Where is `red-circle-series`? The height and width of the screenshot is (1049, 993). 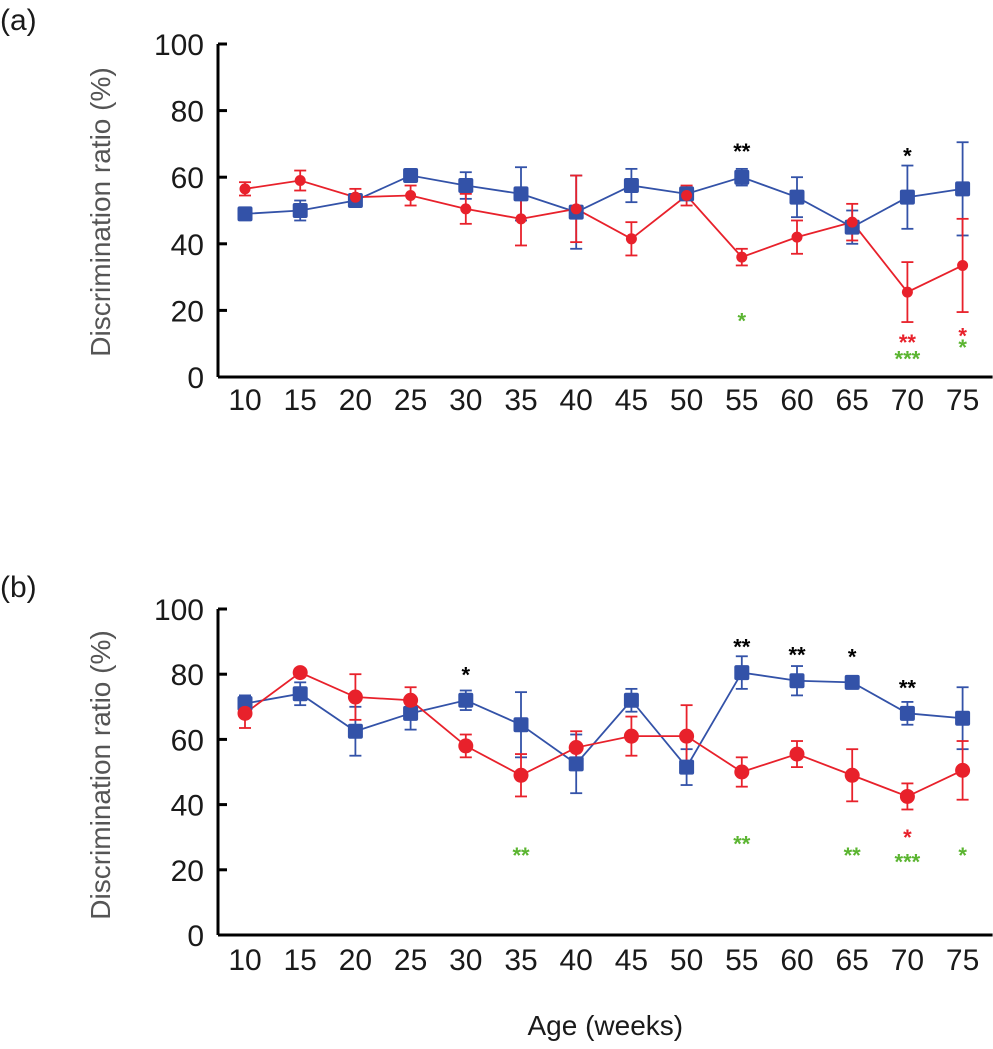 red-circle-series is located at coordinates (603, 236).